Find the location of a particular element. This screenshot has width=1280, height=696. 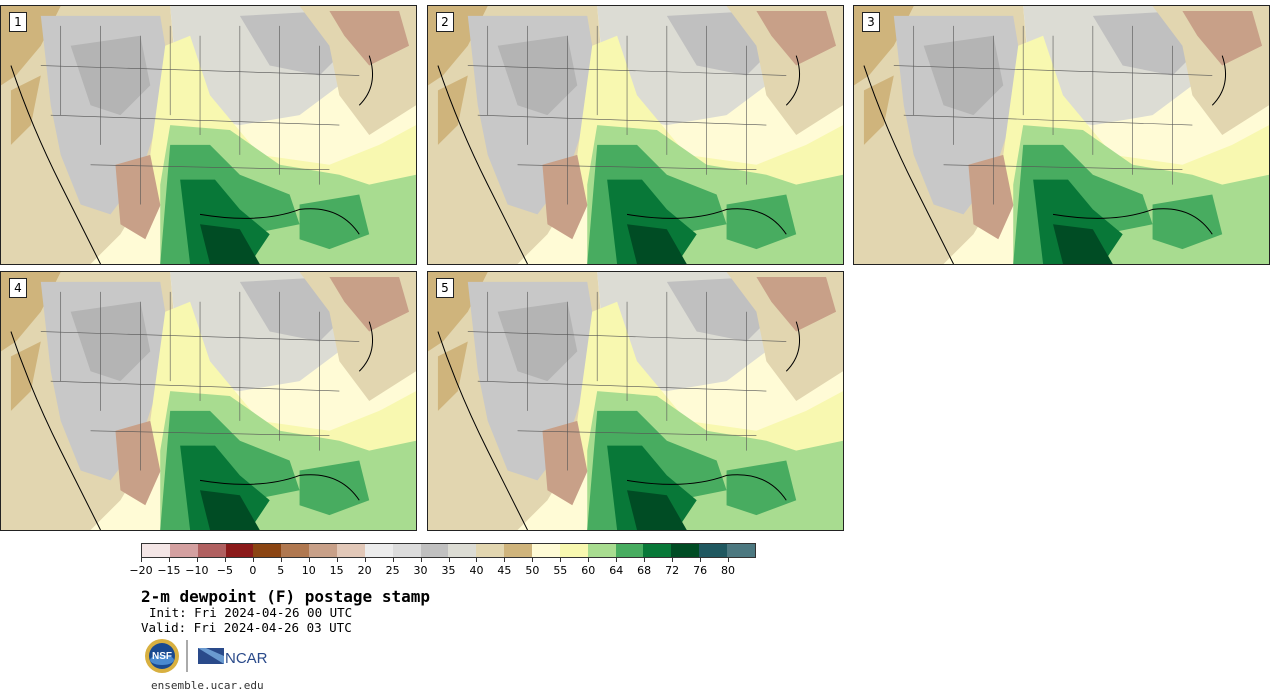

map-panel-2: 2 is located at coordinates (635, 135).